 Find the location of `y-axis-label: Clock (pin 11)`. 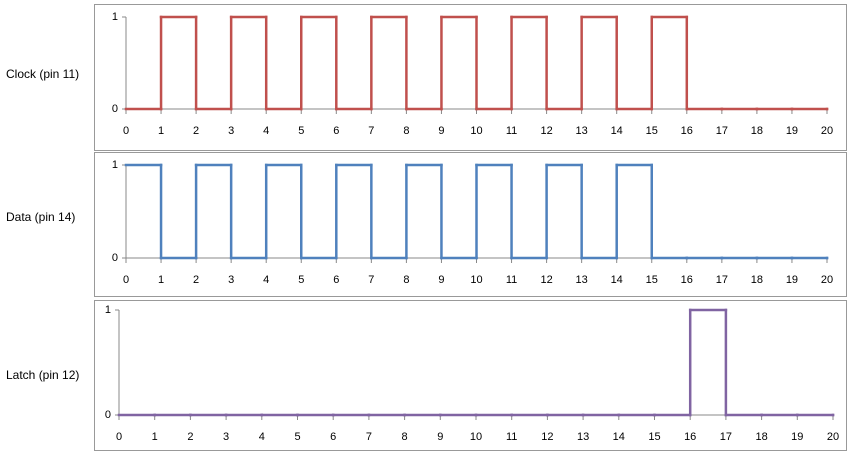

y-axis-label: Clock (pin 11) is located at coordinates (42, 74).